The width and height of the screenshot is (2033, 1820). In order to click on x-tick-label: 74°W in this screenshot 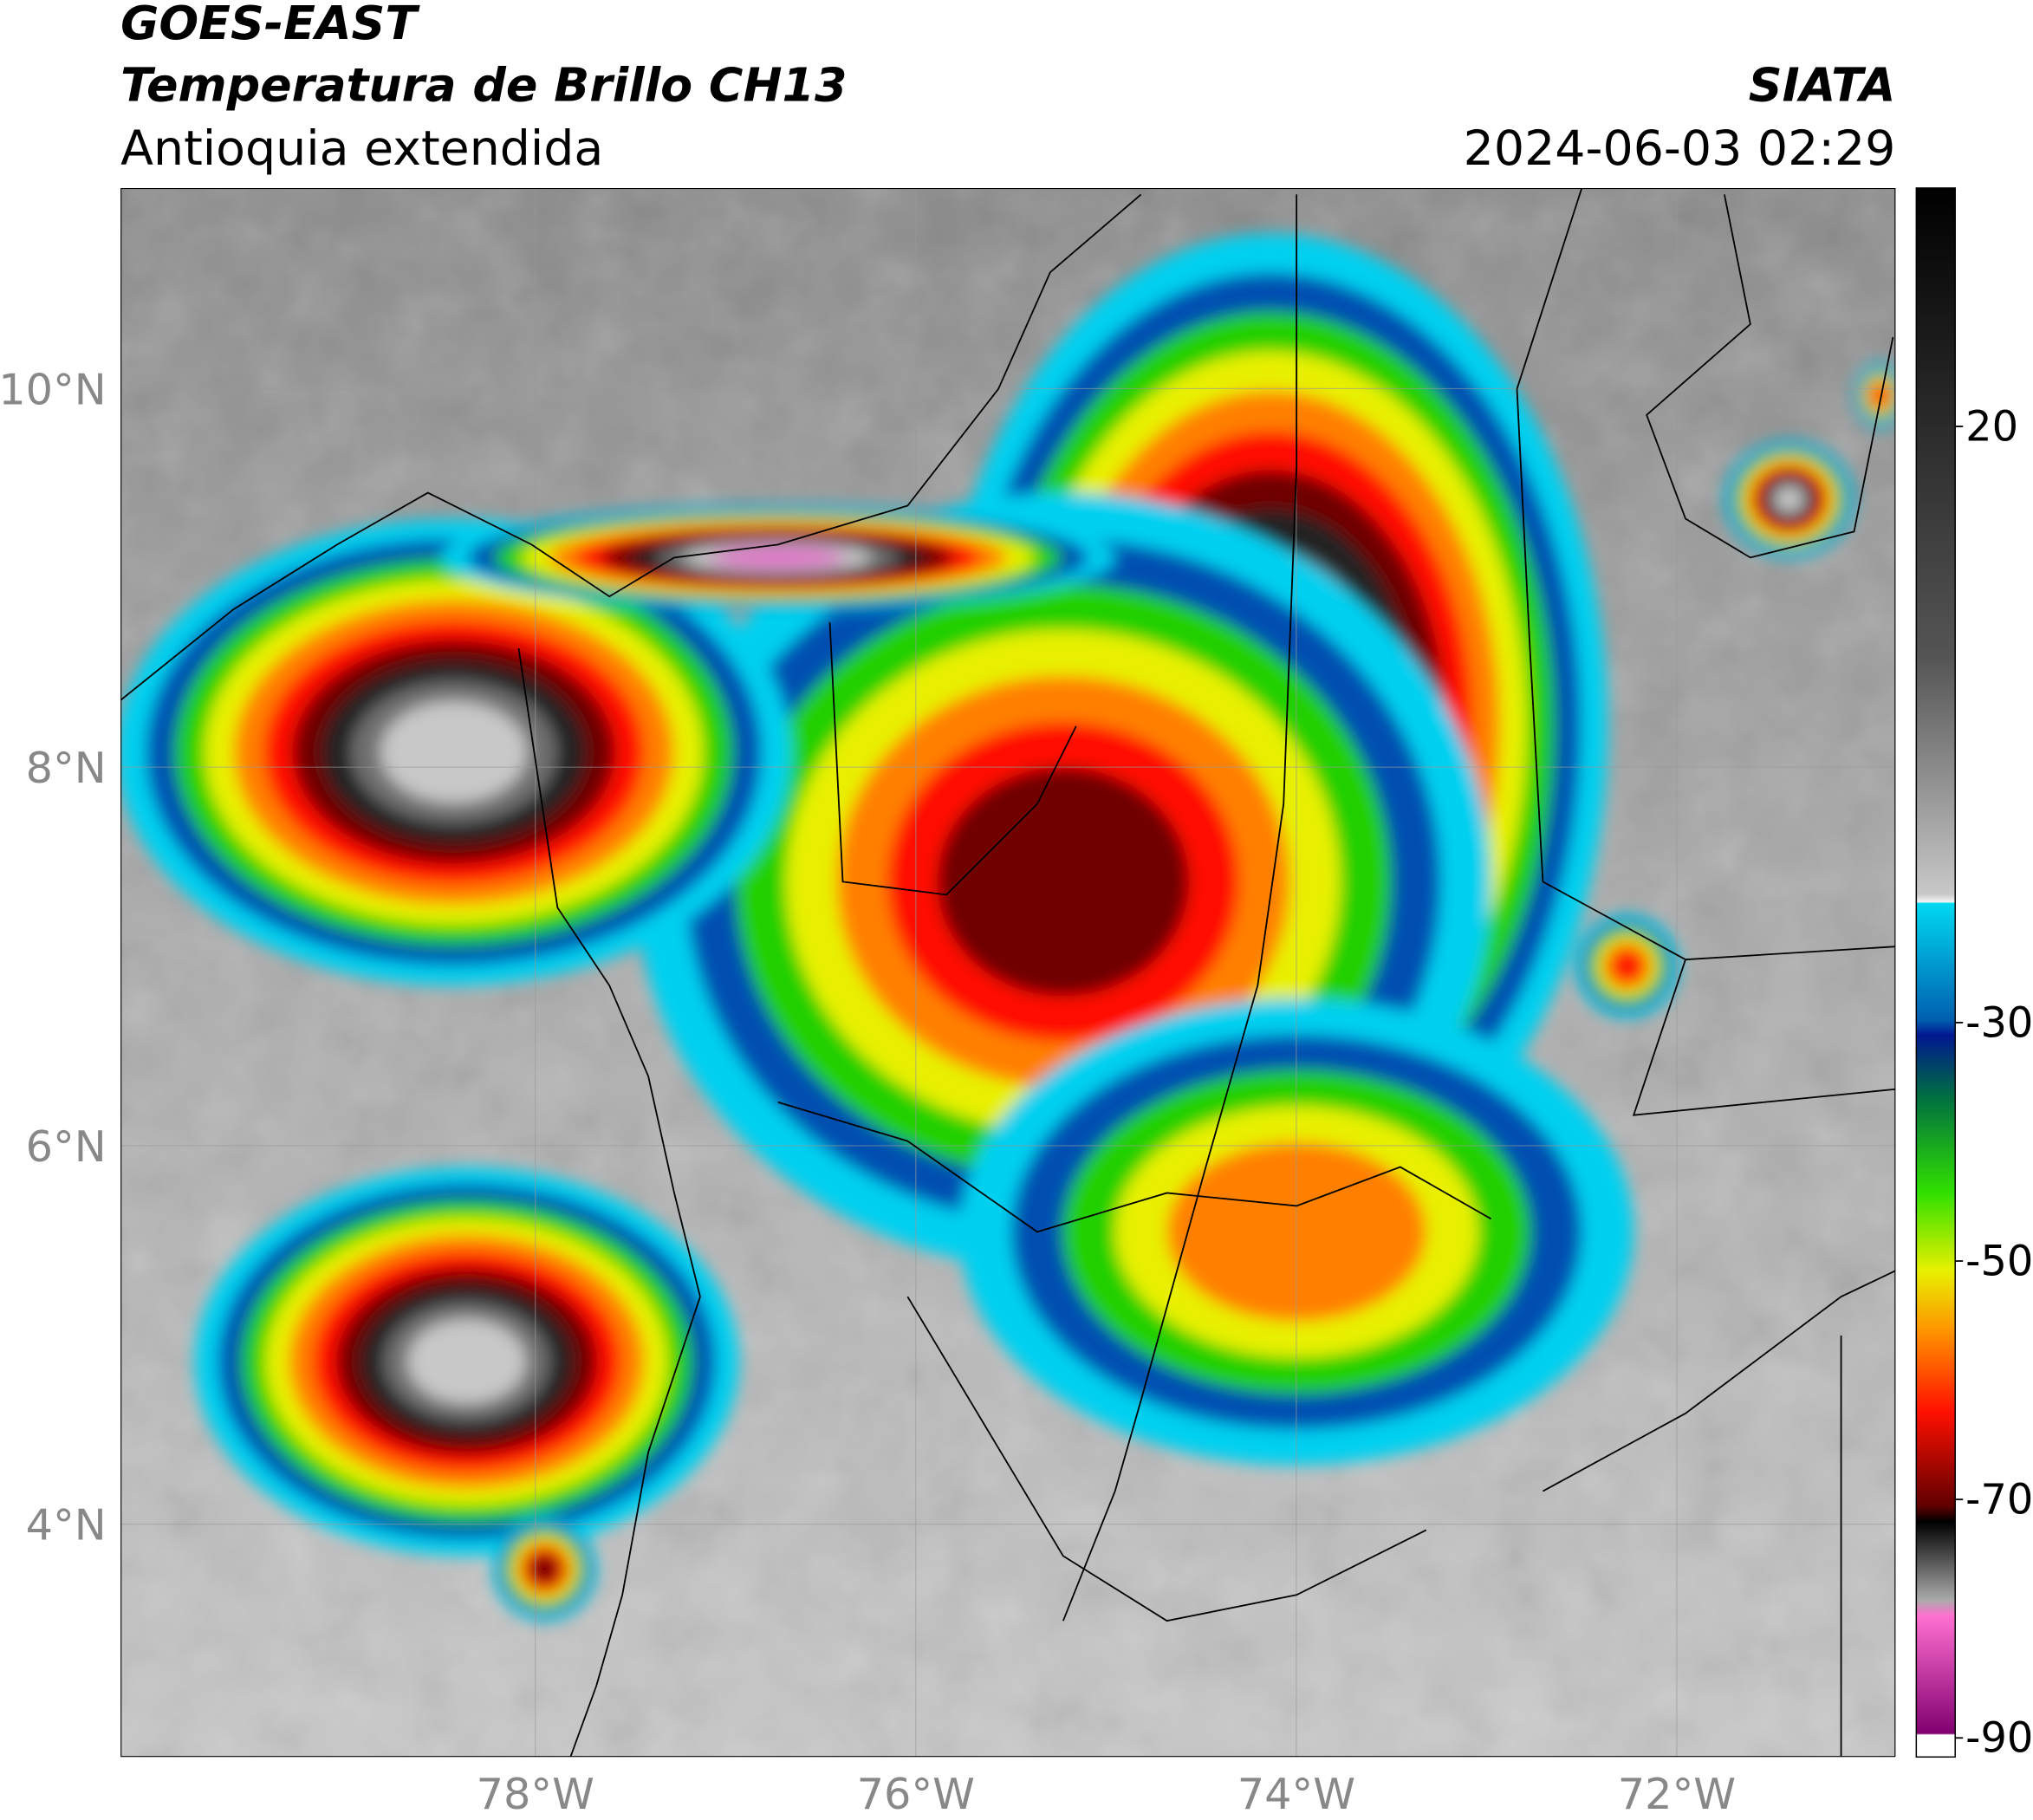, I will do `click(1296, 1794)`.